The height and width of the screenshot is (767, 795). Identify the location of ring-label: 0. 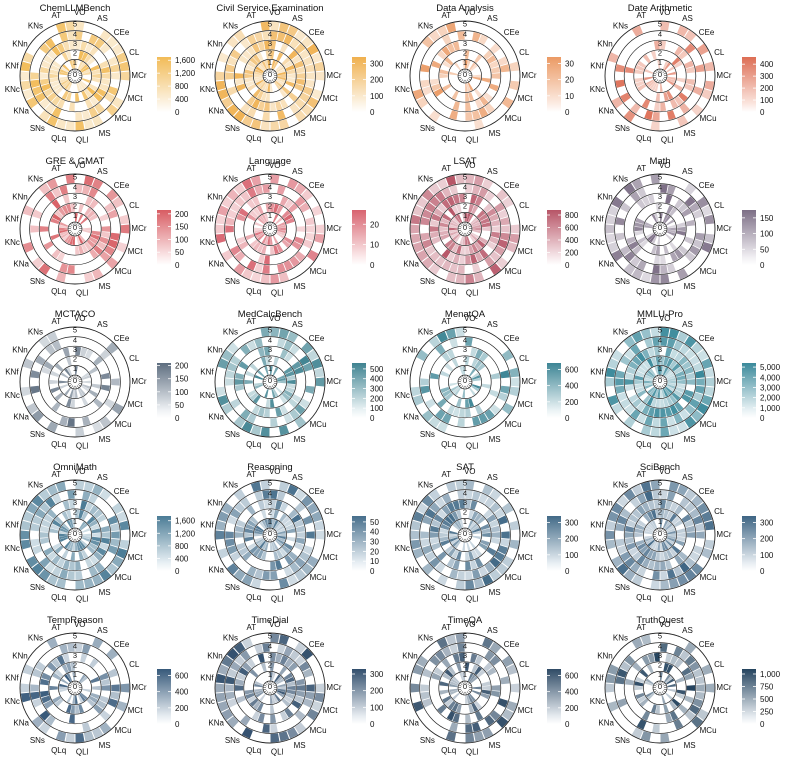
(75, 74).